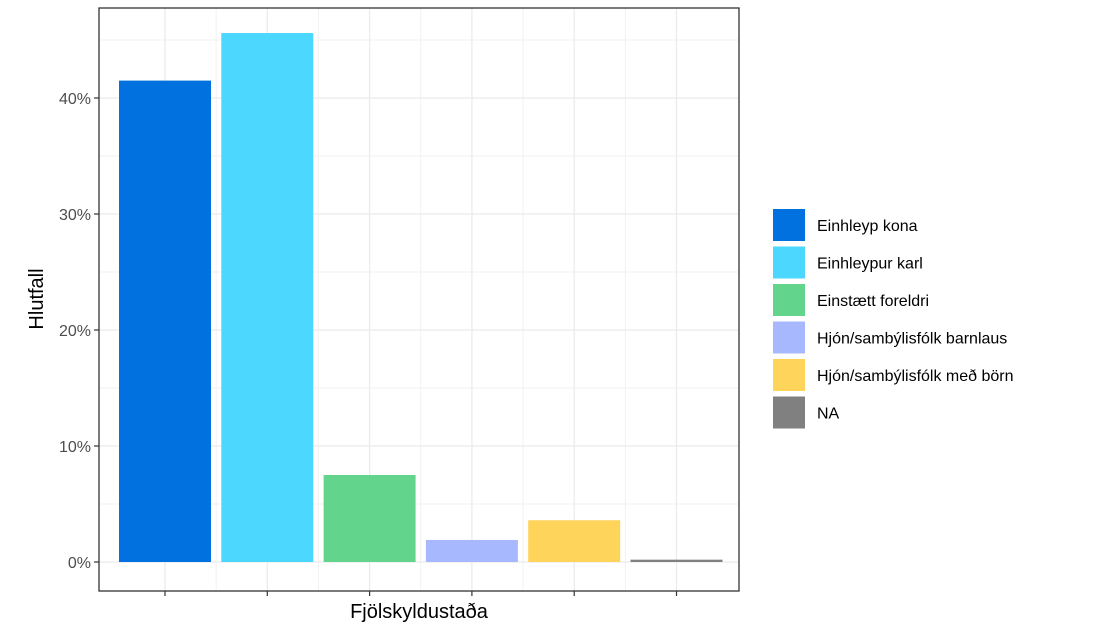  I want to click on y-tick-label: 0%, so click(79, 563).